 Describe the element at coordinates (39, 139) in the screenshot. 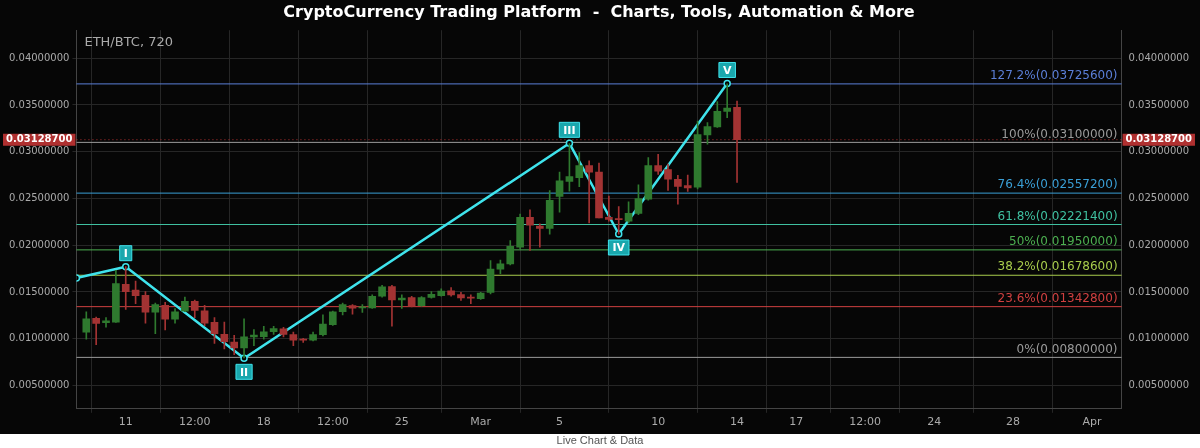

I see `text: 0.03128700` at that location.